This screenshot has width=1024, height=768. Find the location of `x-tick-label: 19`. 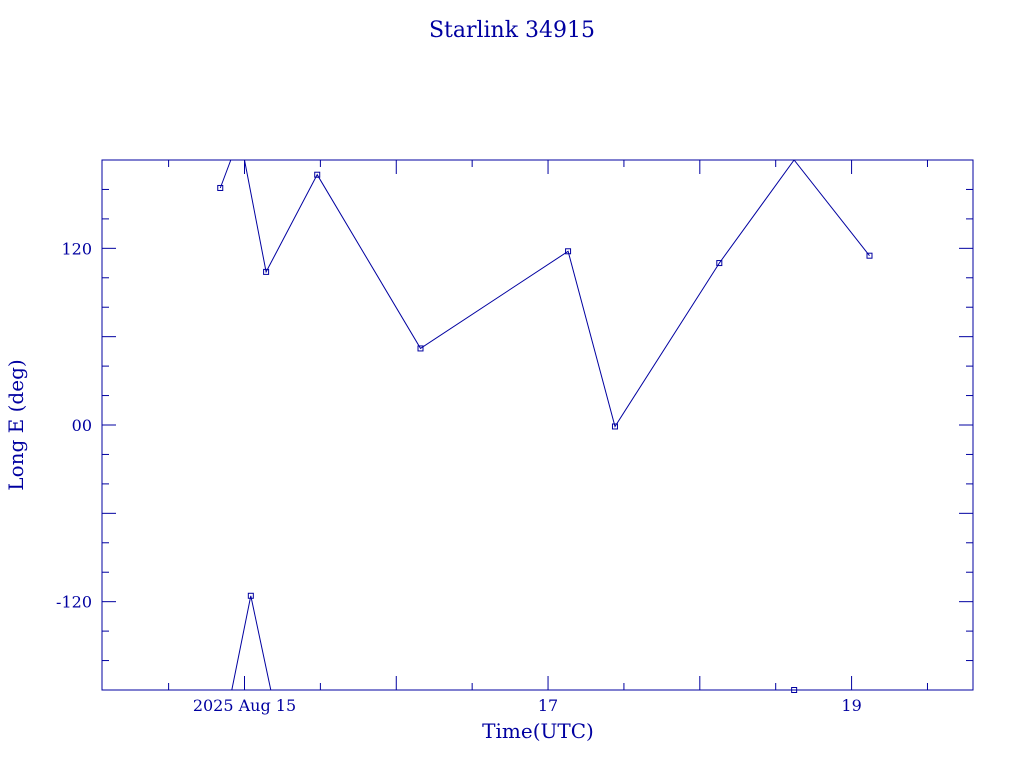

x-tick-label: 19 is located at coordinates (851, 705).